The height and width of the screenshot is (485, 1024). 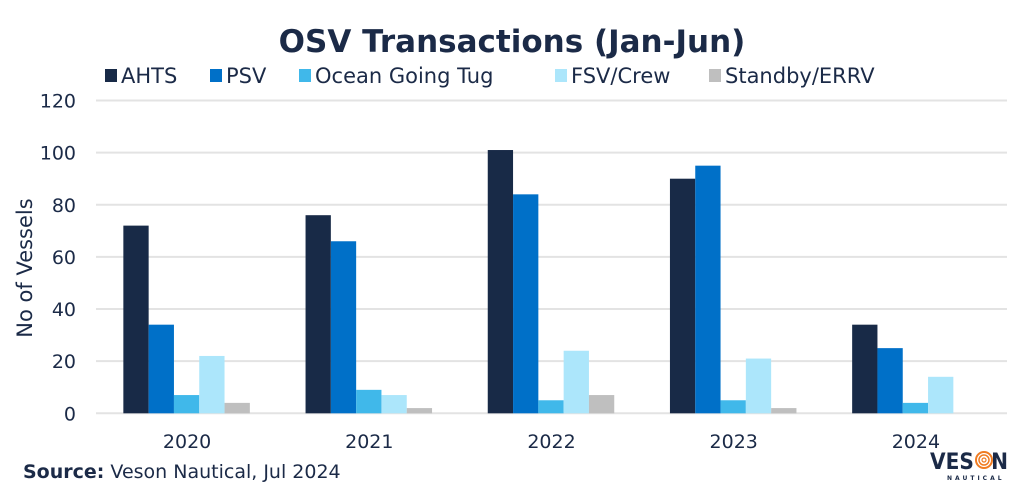 What do you see at coordinates (318, 314) in the screenshot?
I see `bar-ahts-2021` at bounding box center [318, 314].